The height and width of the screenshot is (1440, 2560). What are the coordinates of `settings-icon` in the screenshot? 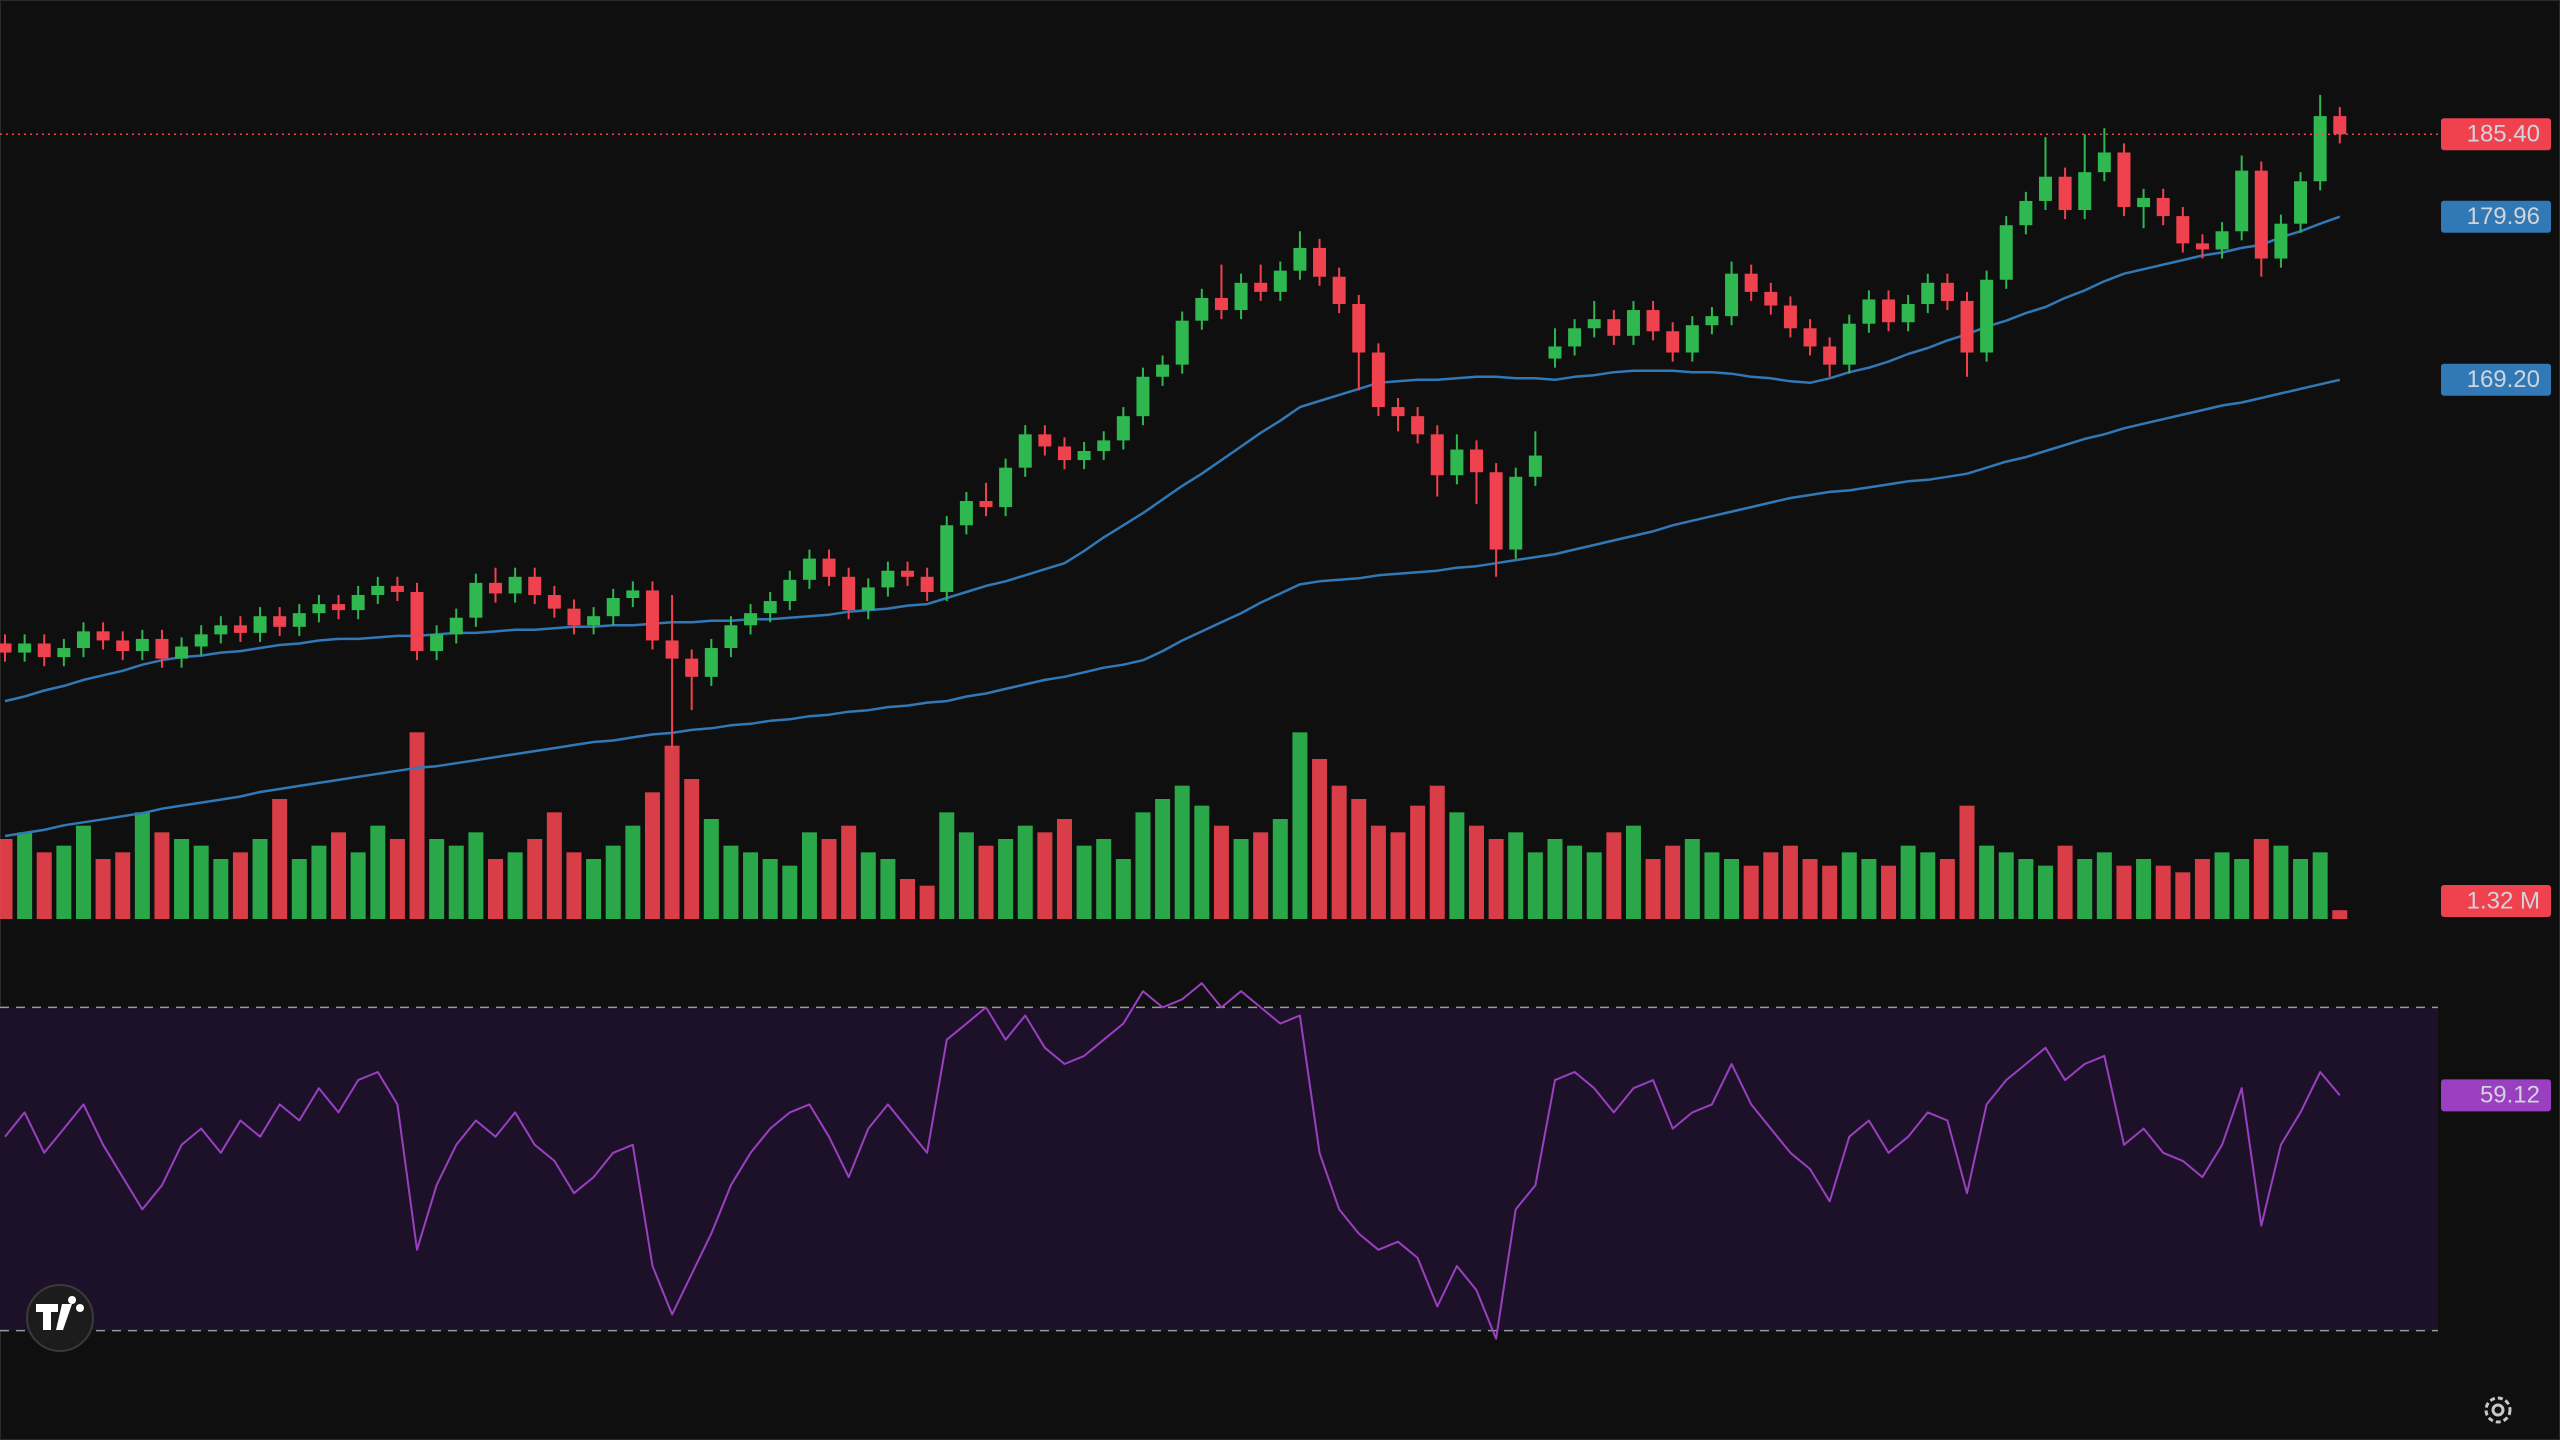 It's located at (2498, 1410).